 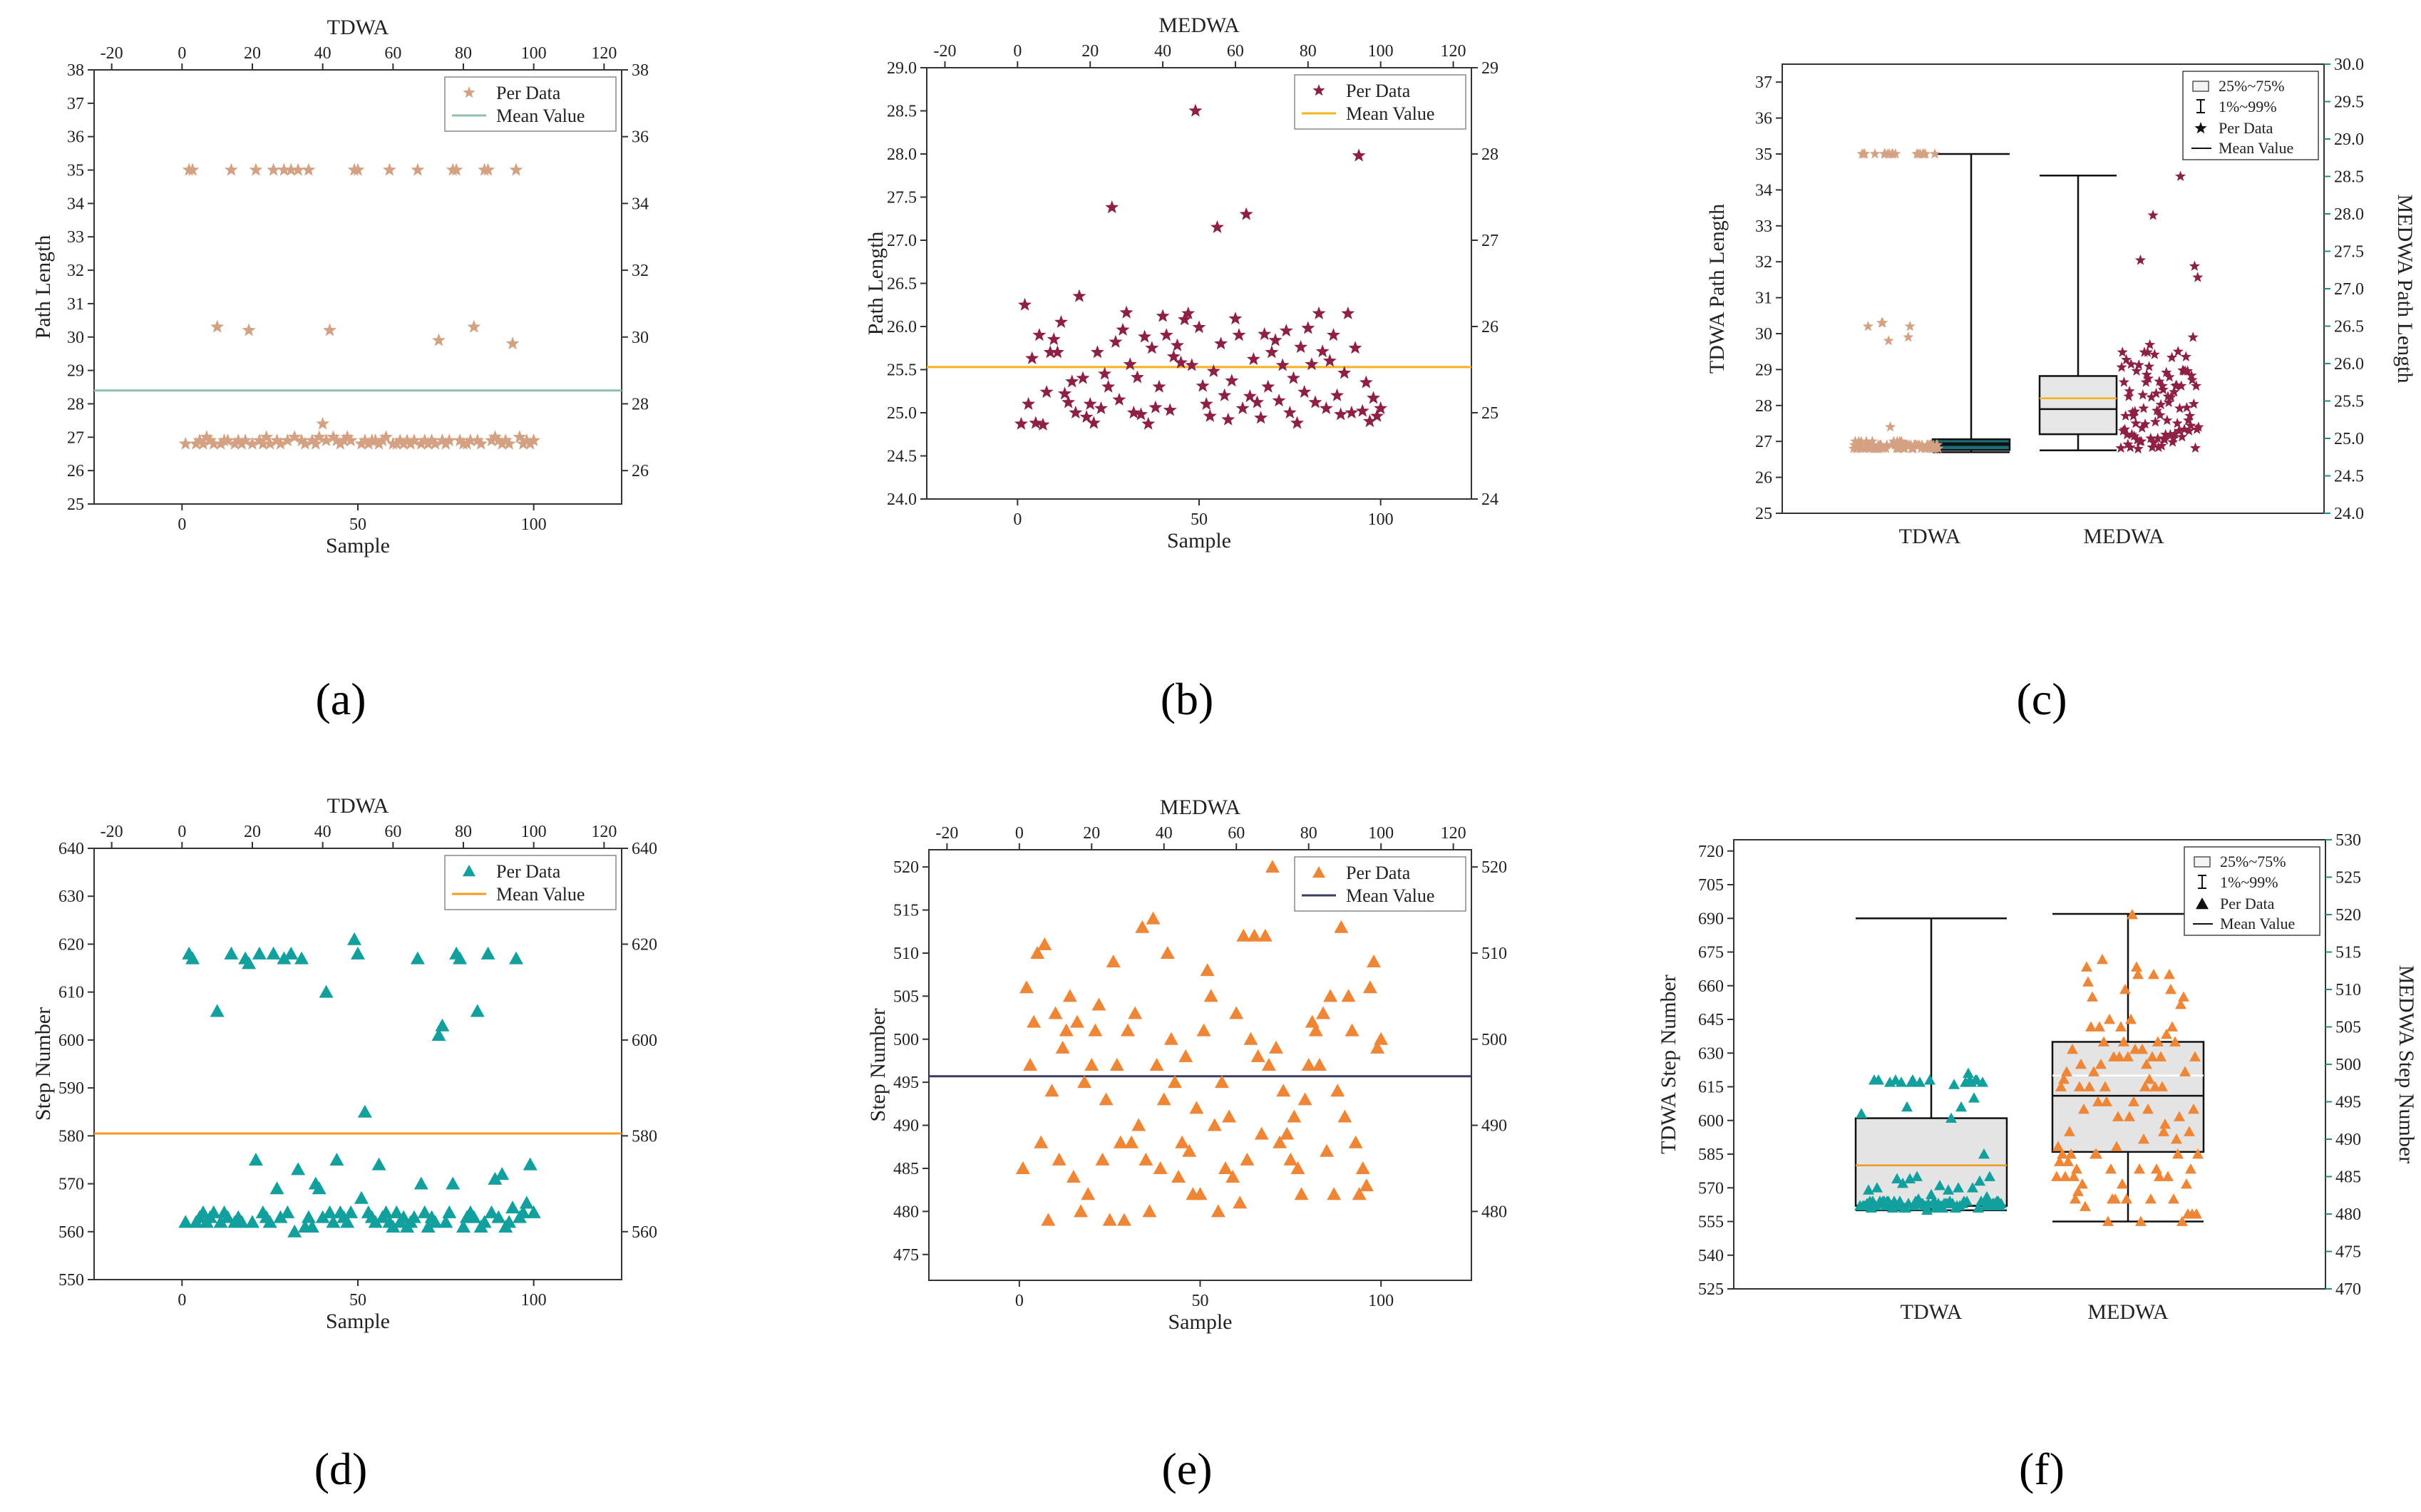 I want to click on y-tick-label: 515, so click(x=906, y=911).